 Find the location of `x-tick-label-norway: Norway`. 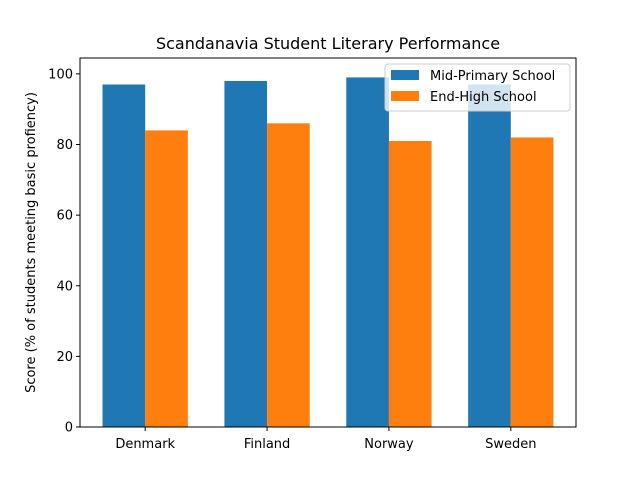

x-tick-label-norway: Norway is located at coordinates (389, 444).